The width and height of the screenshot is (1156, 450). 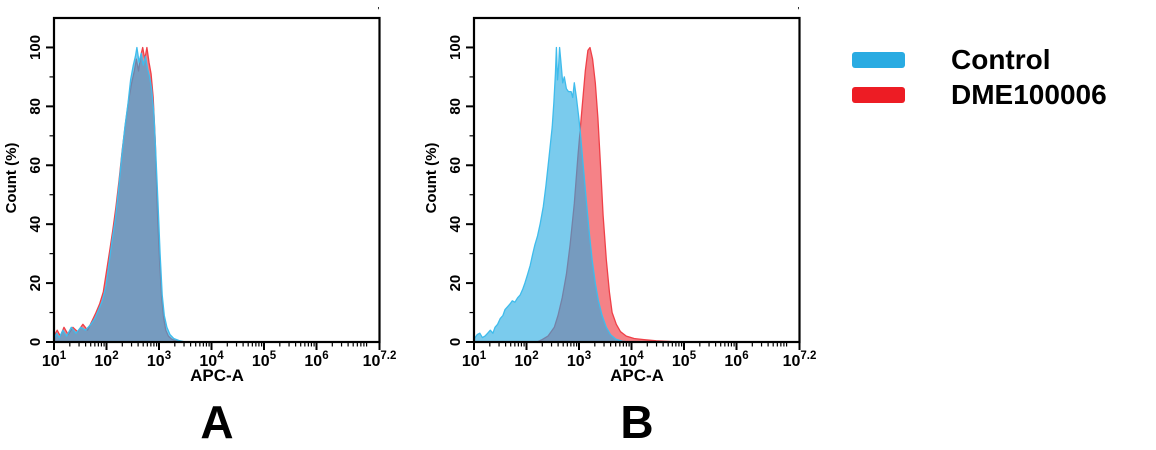 What do you see at coordinates (878, 60) in the screenshot?
I see `legend-swatch-control` at bounding box center [878, 60].